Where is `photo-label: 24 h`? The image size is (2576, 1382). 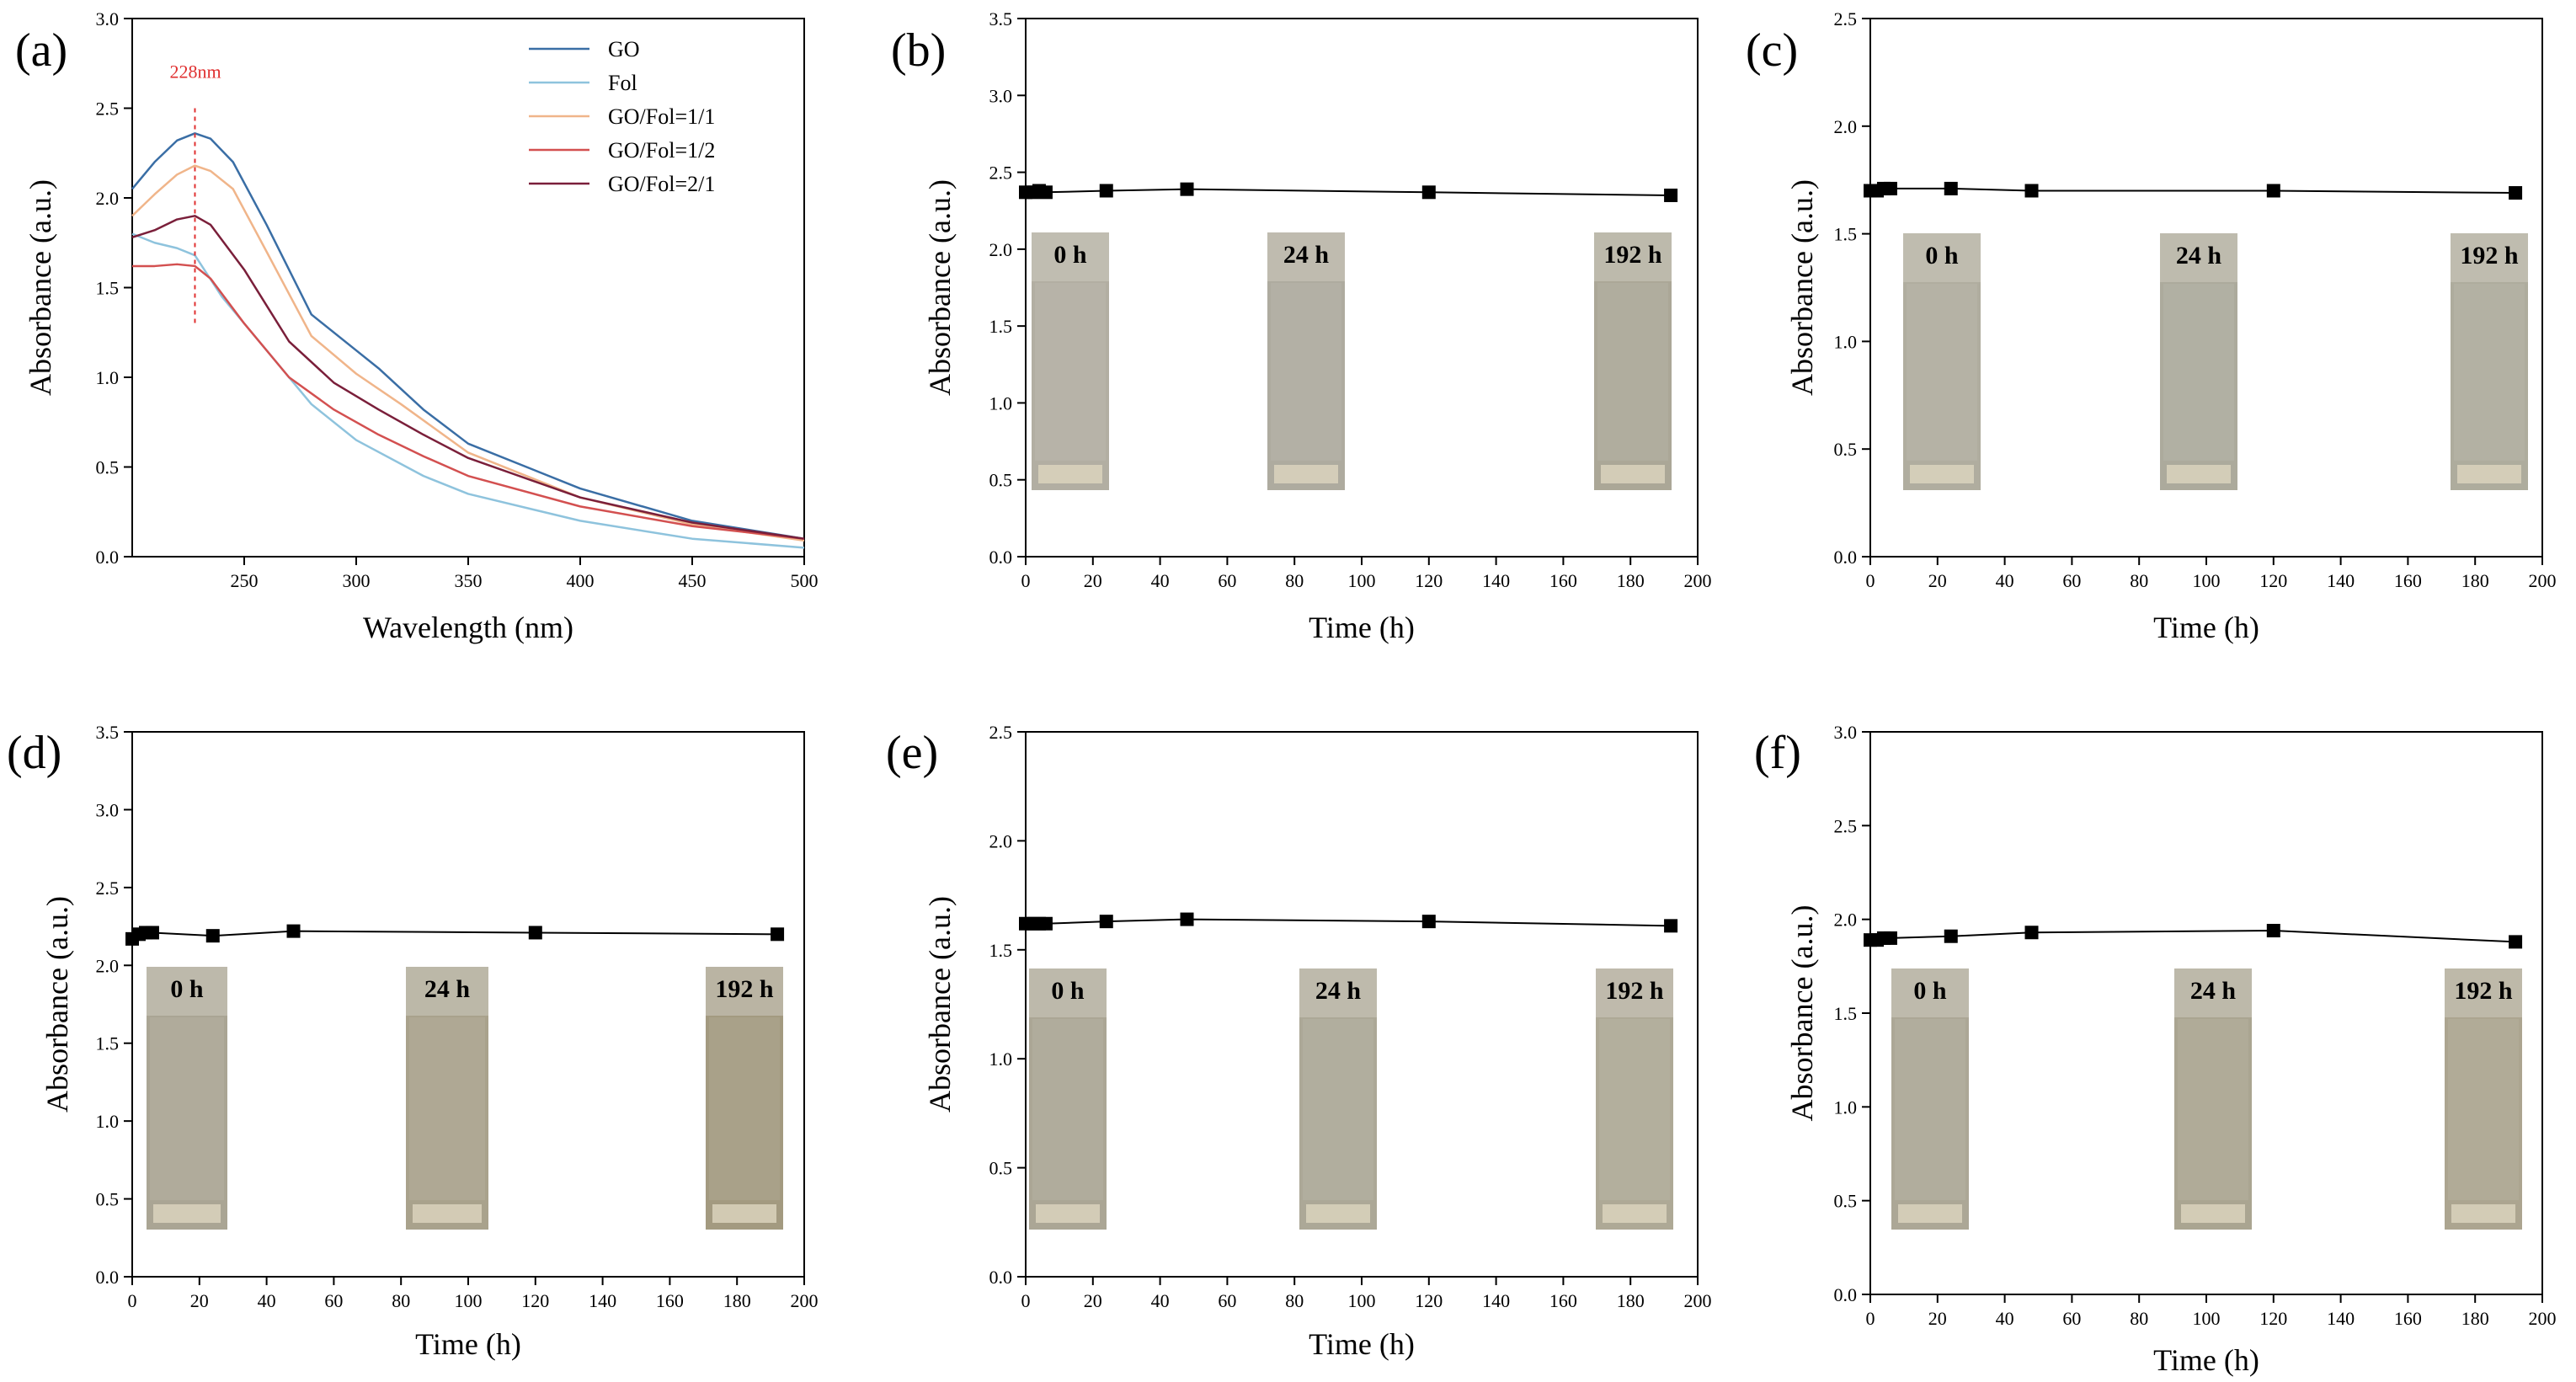
photo-label: 24 h is located at coordinates (2213, 991).